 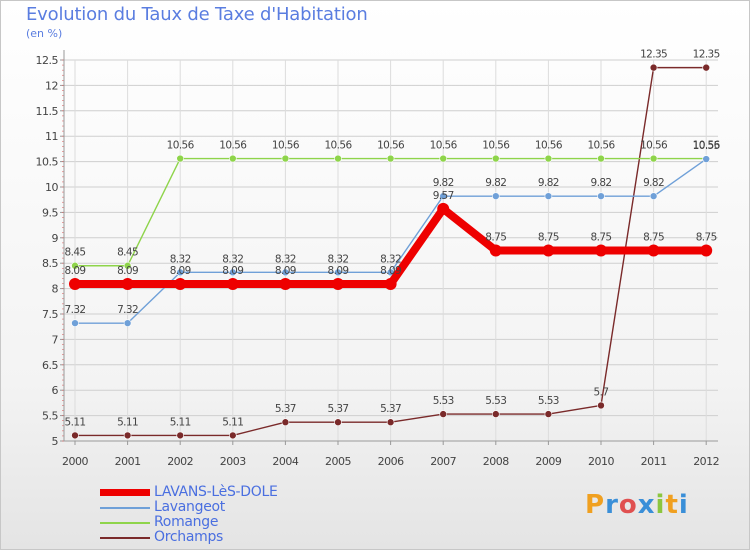 I want to click on x-tick-label: 2009, so click(x=548, y=461).